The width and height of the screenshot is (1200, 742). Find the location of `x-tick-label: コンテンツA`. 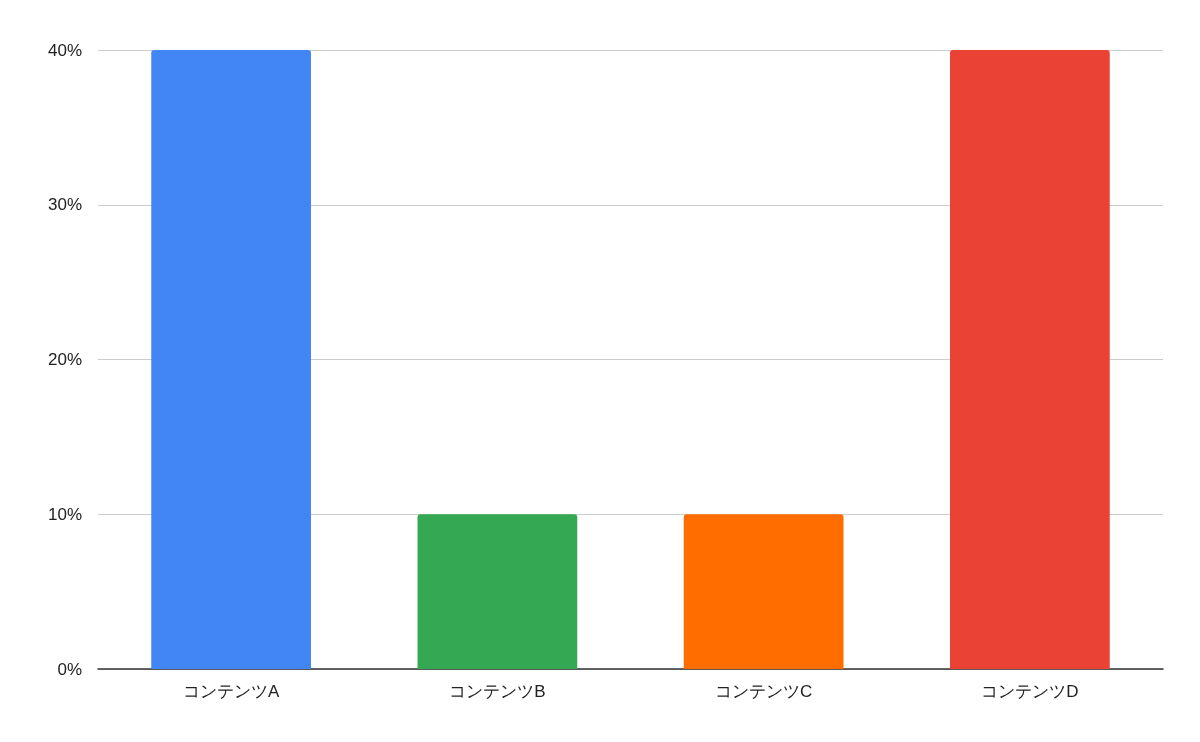

x-tick-label: コンテンツA is located at coordinates (231, 691).